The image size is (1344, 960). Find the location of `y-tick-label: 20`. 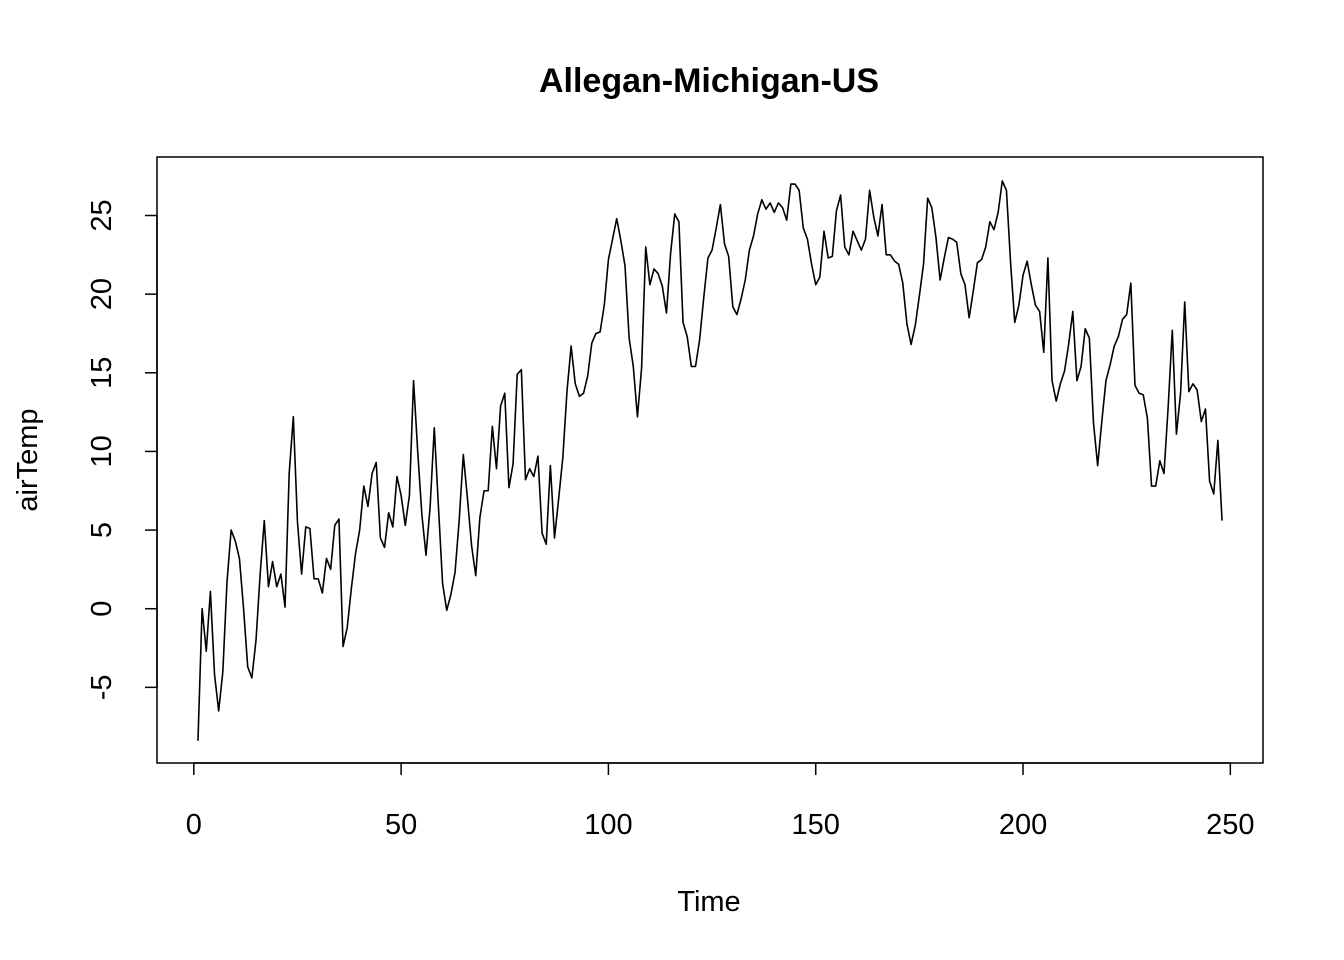

y-tick-label: 20 is located at coordinates (102, 294).